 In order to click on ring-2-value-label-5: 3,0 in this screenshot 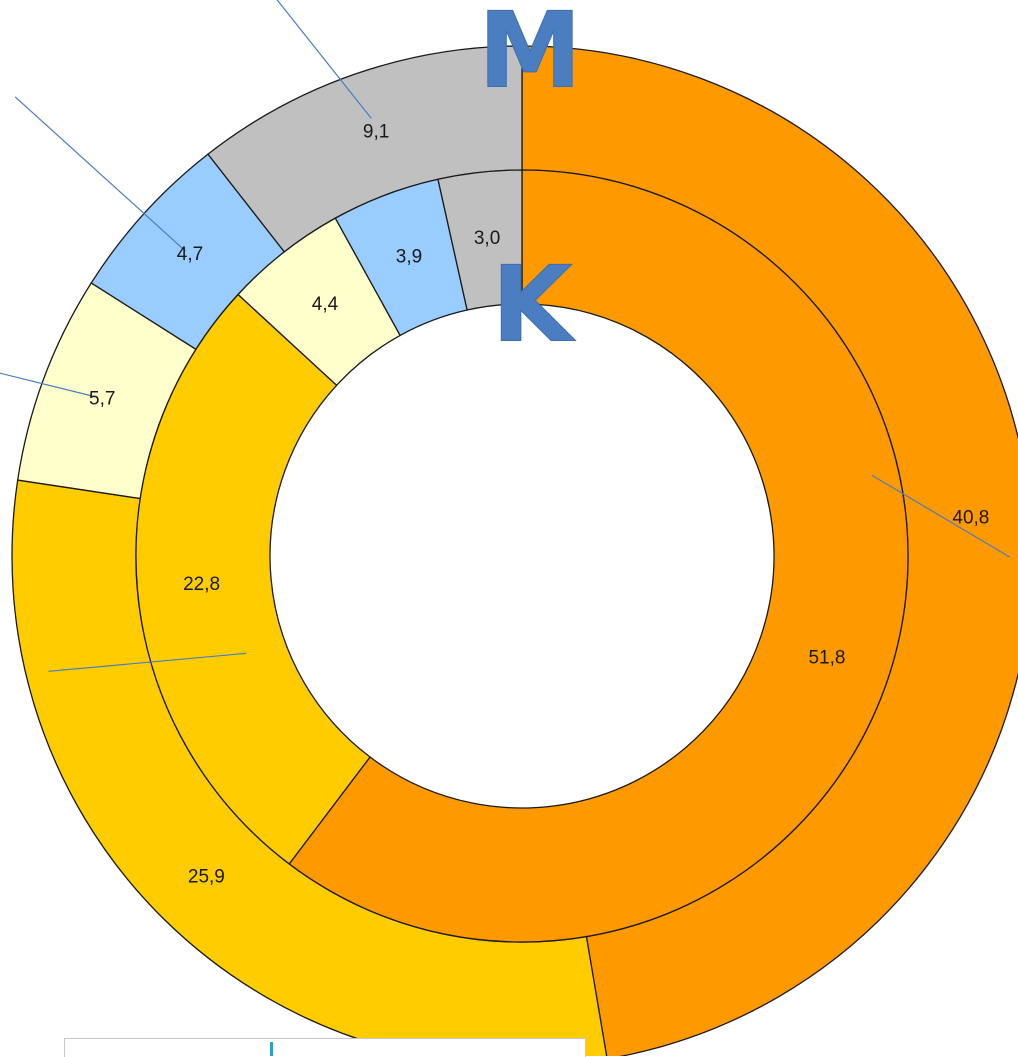, I will do `click(487, 238)`.